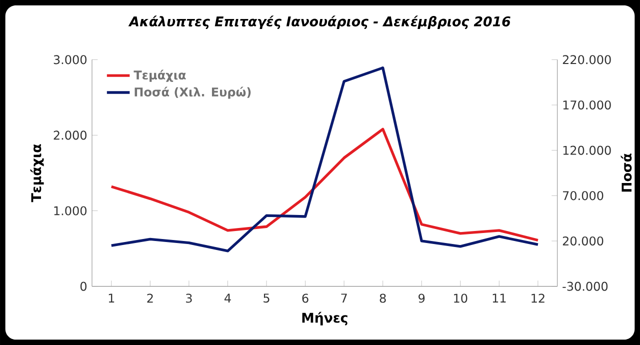  I want to click on x-axis-title: Μήνες, so click(325, 319).